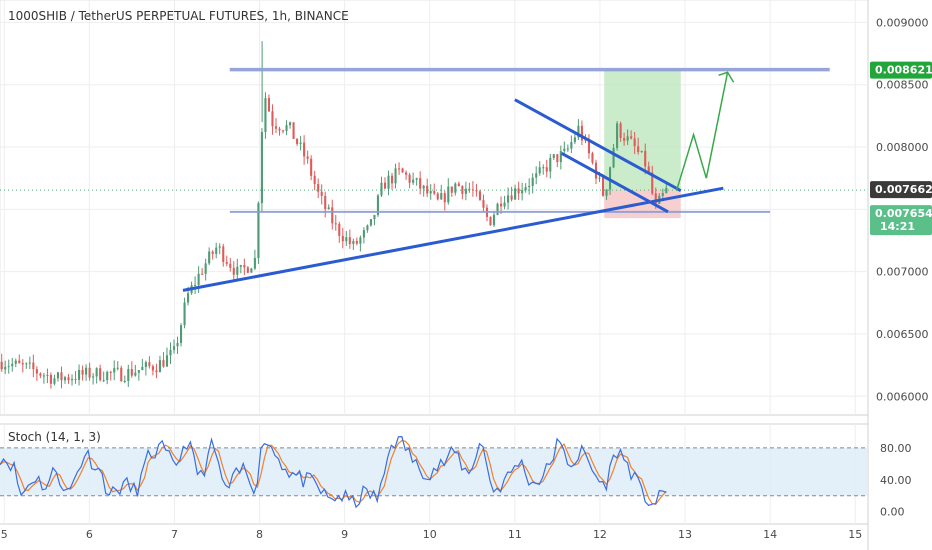 The width and height of the screenshot is (932, 550). I want to click on stoch-tick-label: 40.00, so click(896, 480).